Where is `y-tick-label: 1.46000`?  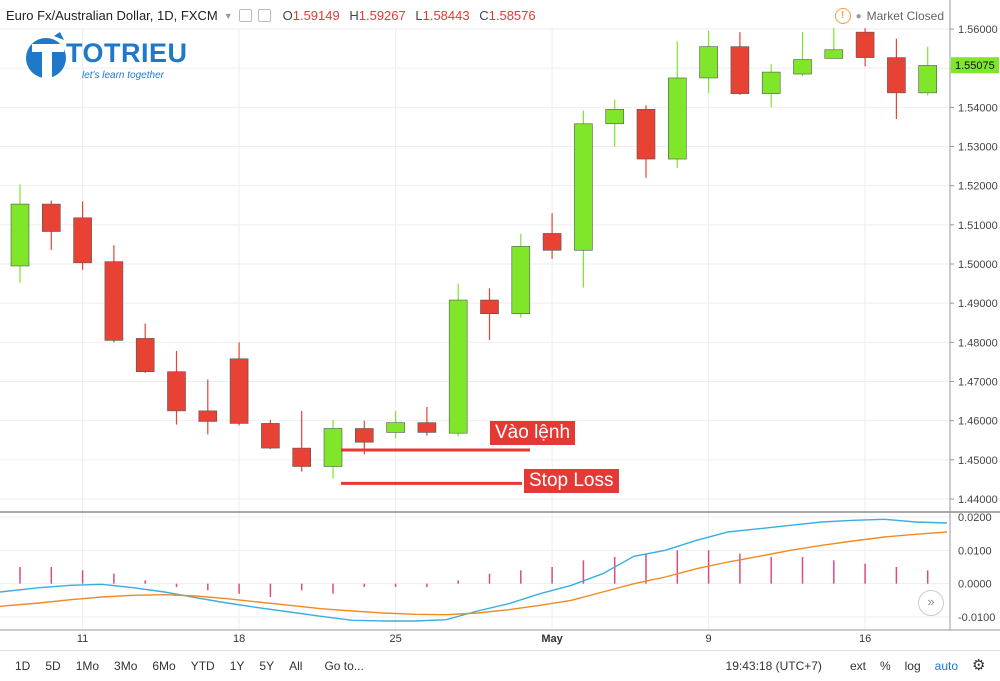 y-tick-label: 1.46000 is located at coordinates (978, 422).